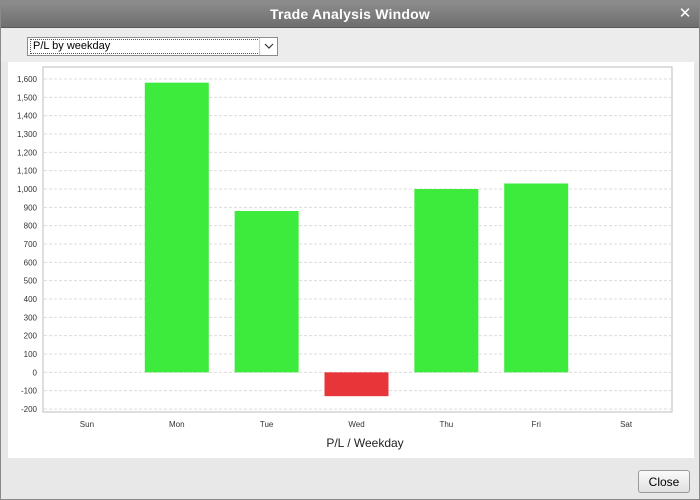 The image size is (700, 500). Describe the element at coordinates (31, 317) in the screenshot. I see `y-tick-label: 300` at that location.